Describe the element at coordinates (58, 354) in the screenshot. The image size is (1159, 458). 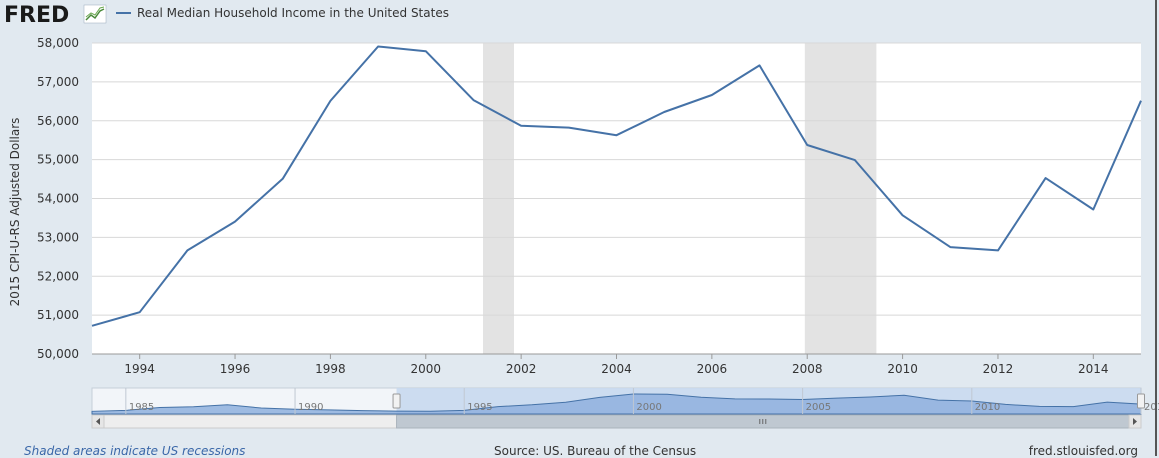
I see `y-tick-label: 50,000` at that location.